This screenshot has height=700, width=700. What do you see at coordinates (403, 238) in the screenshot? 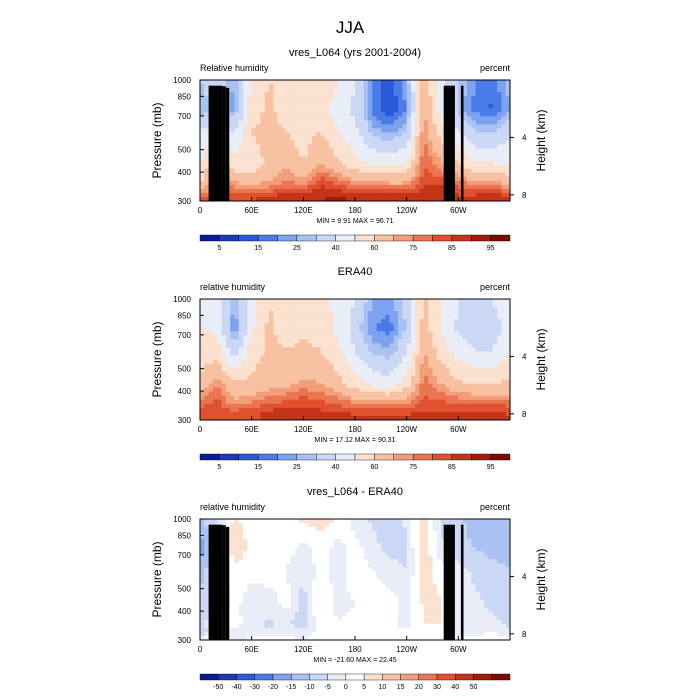
I see `colorbar-box` at bounding box center [403, 238].